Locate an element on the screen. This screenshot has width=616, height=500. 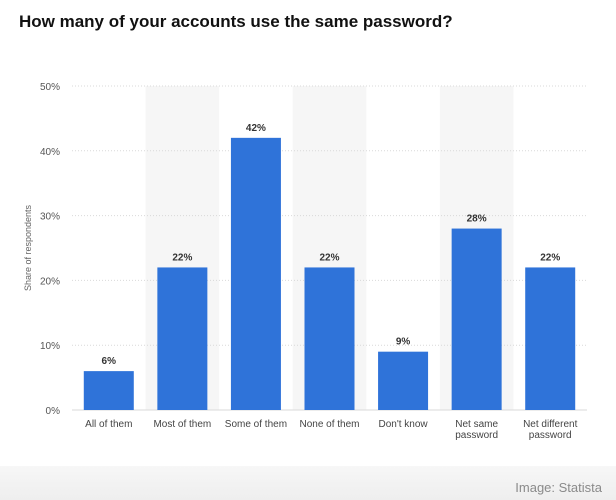
data-label: 9% is located at coordinates (403, 342).